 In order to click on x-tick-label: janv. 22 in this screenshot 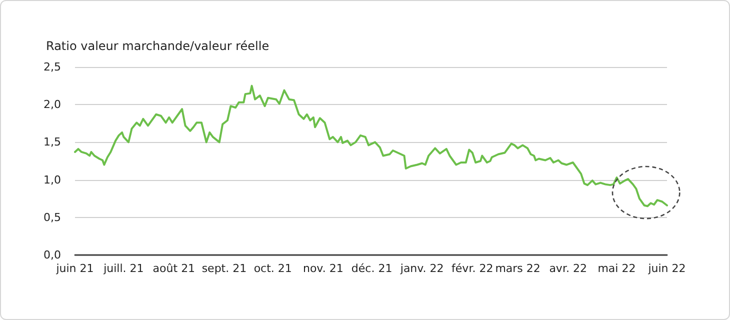, I will do `click(421, 268)`.